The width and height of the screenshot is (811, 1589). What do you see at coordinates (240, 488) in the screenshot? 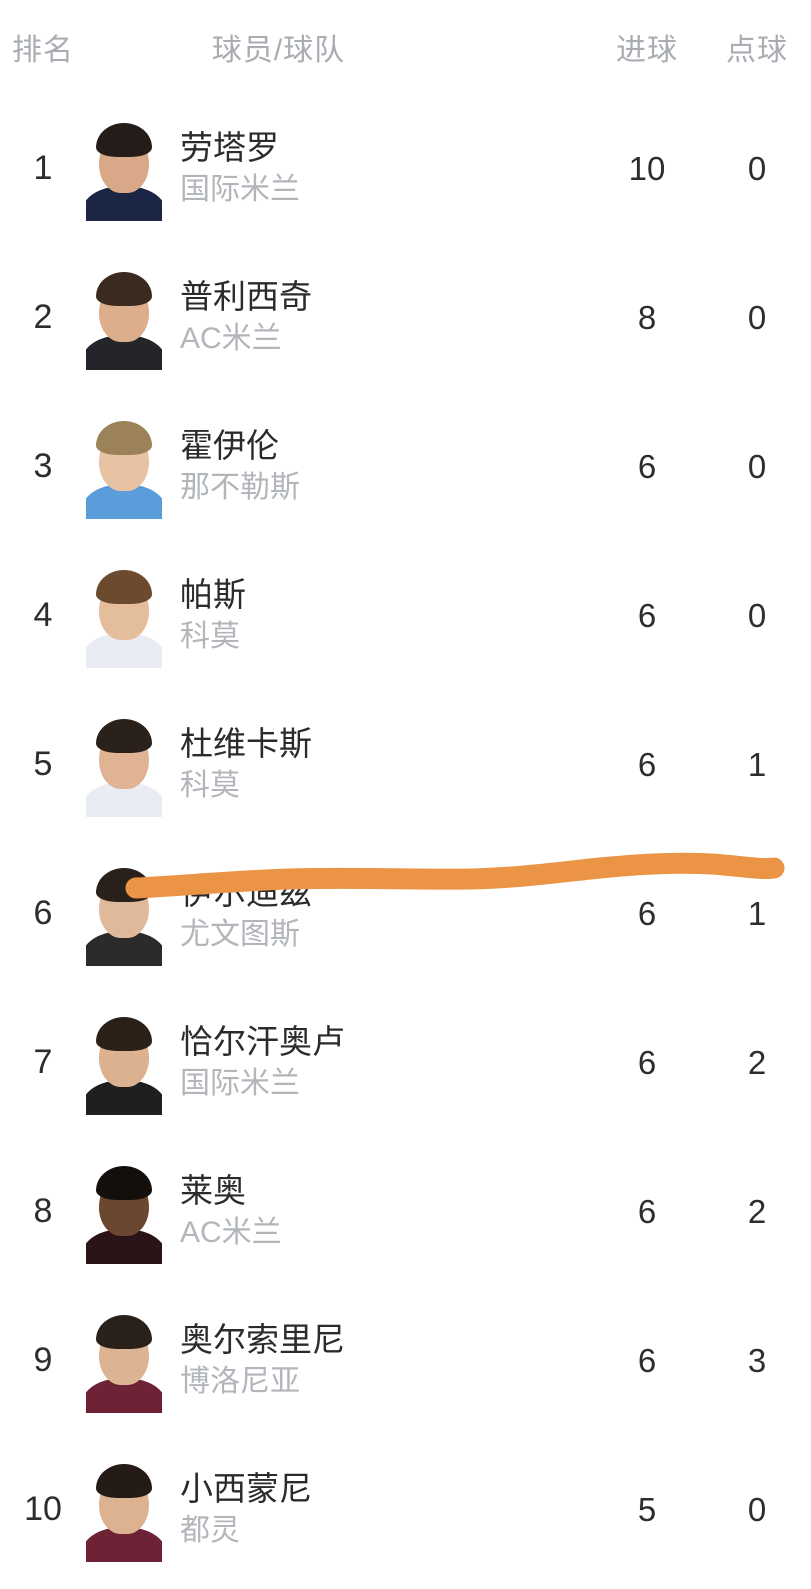
I see `team-name: 那不勒斯` at bounding box center [240, 488].